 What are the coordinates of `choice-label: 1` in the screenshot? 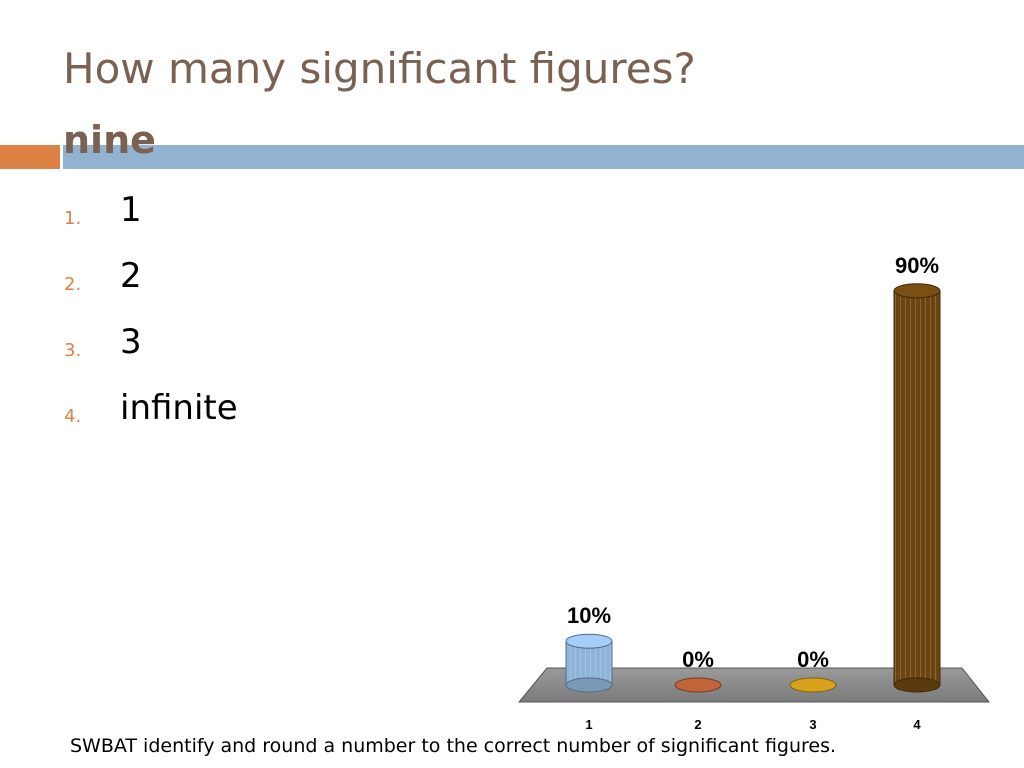 It's located at (131, 210).